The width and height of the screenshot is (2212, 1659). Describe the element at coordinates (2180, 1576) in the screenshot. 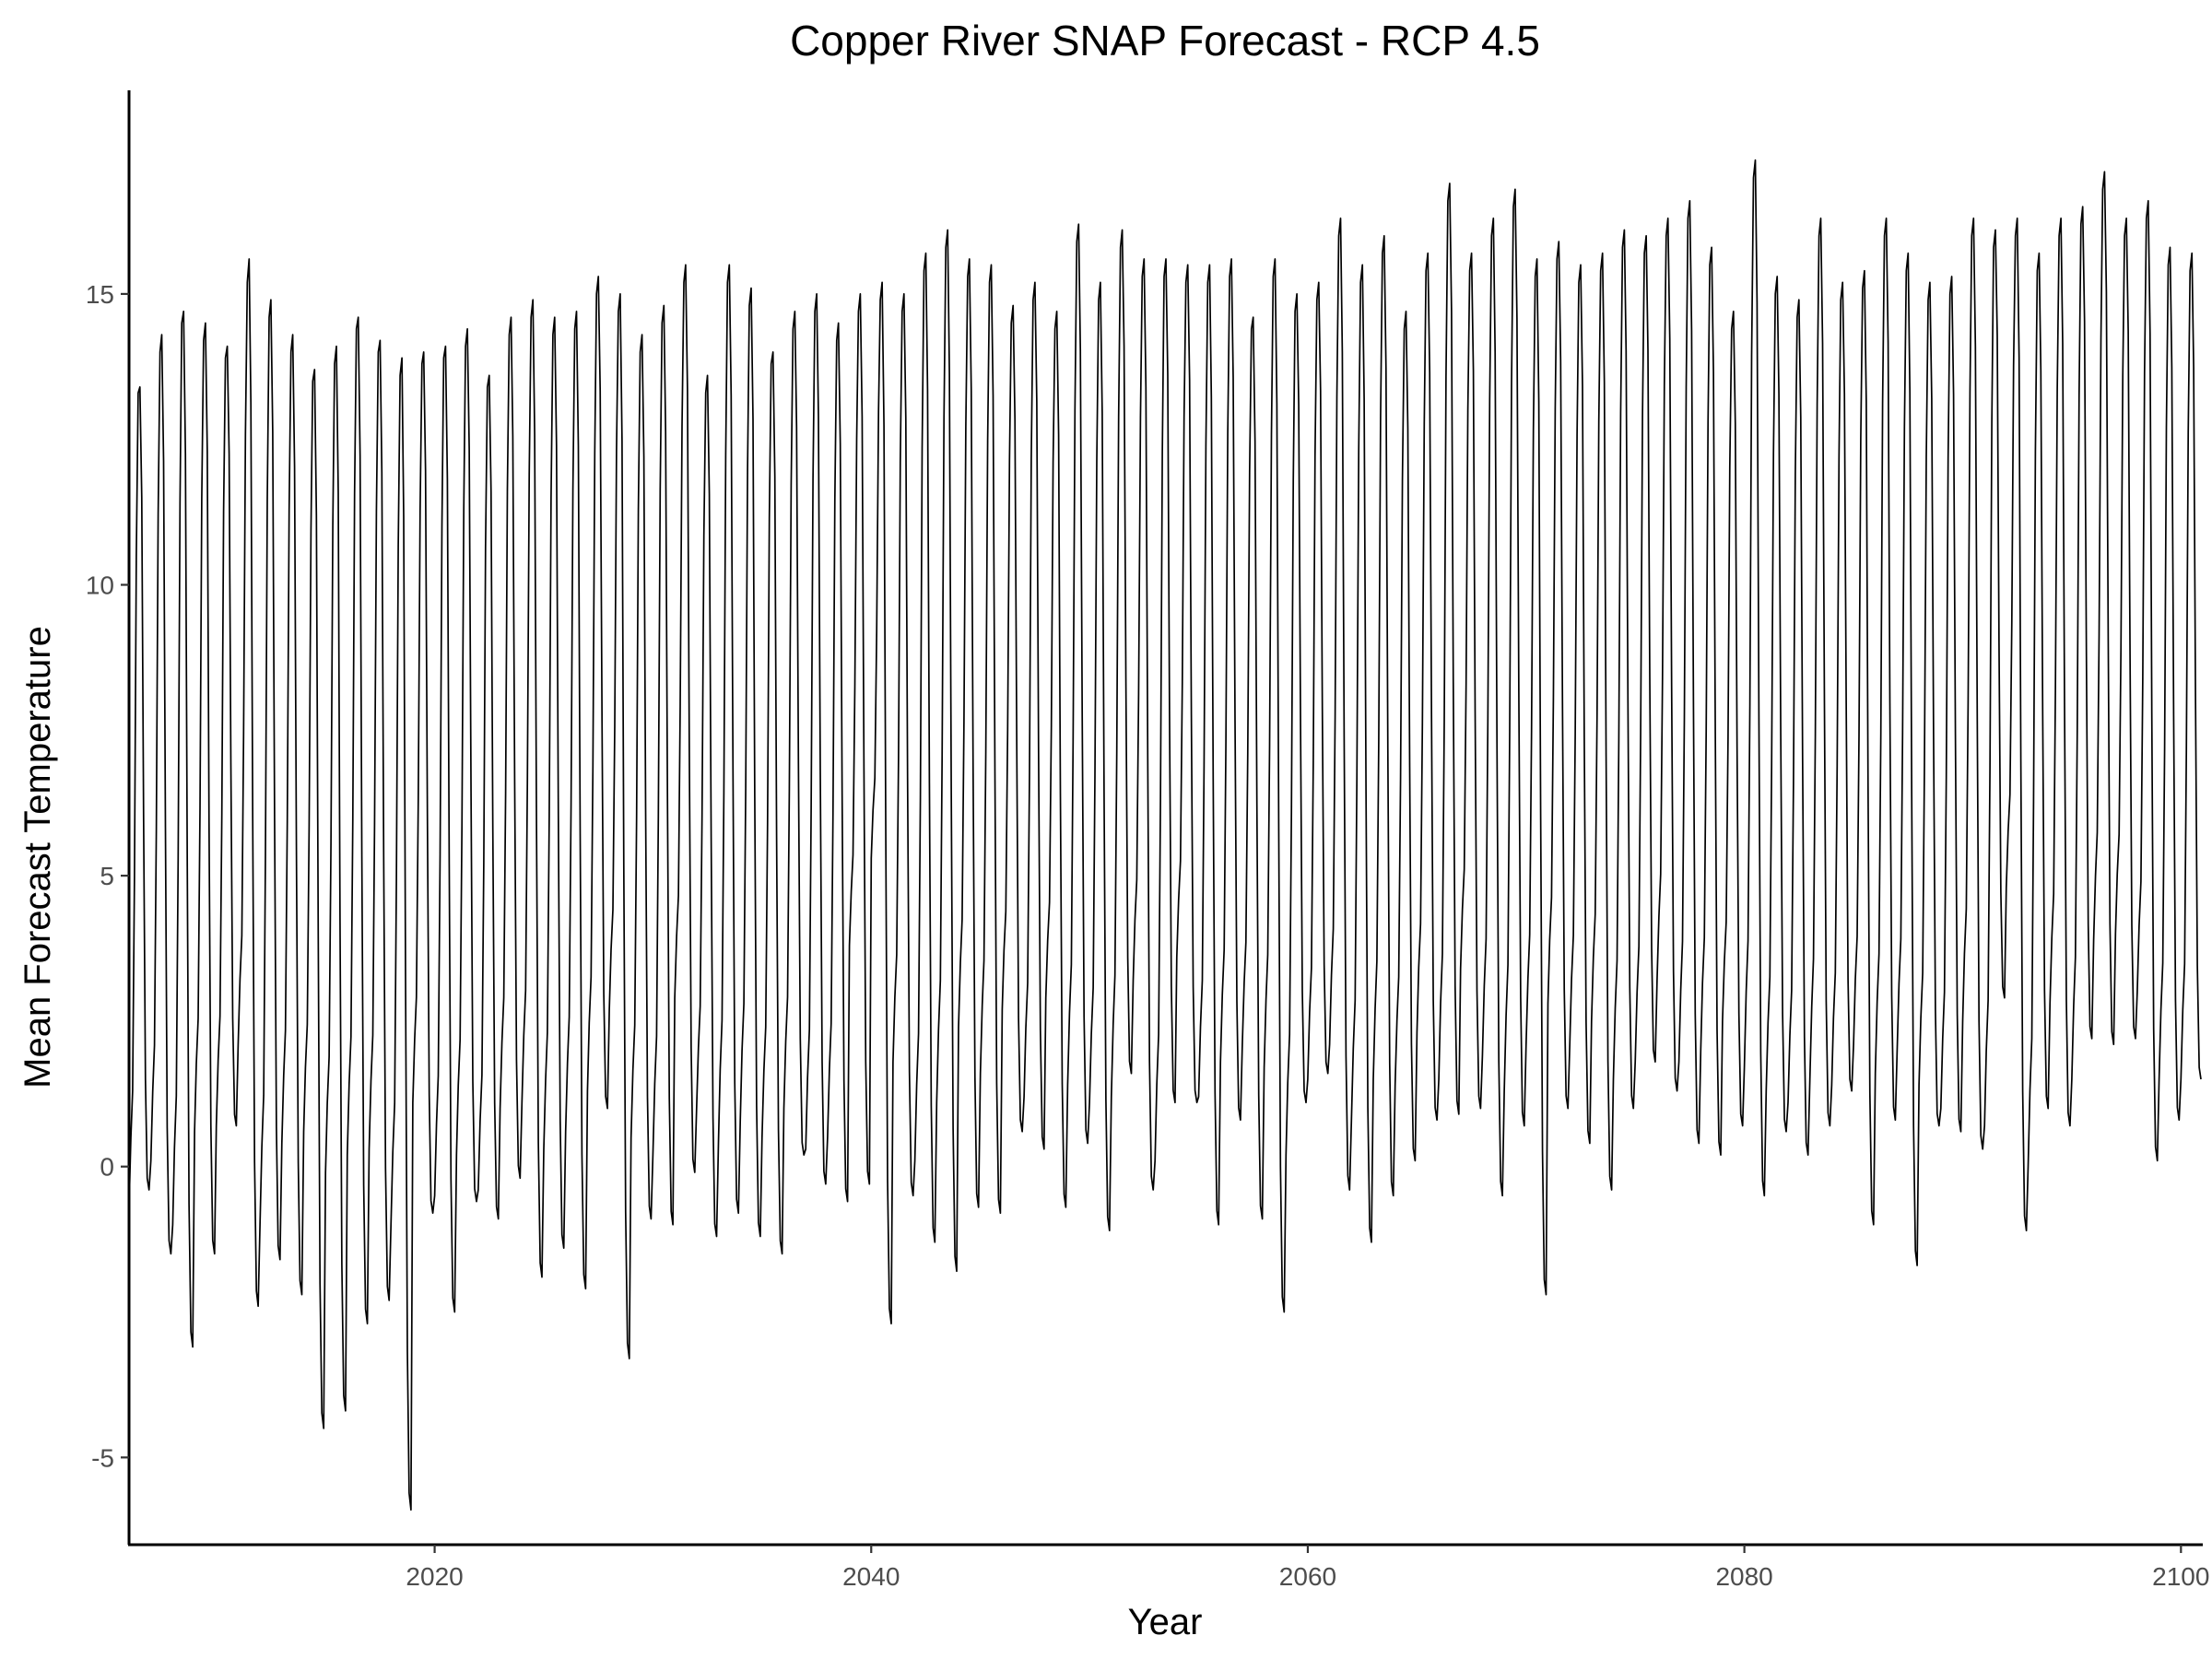

I see `x-tick-label: 2100` at that location.